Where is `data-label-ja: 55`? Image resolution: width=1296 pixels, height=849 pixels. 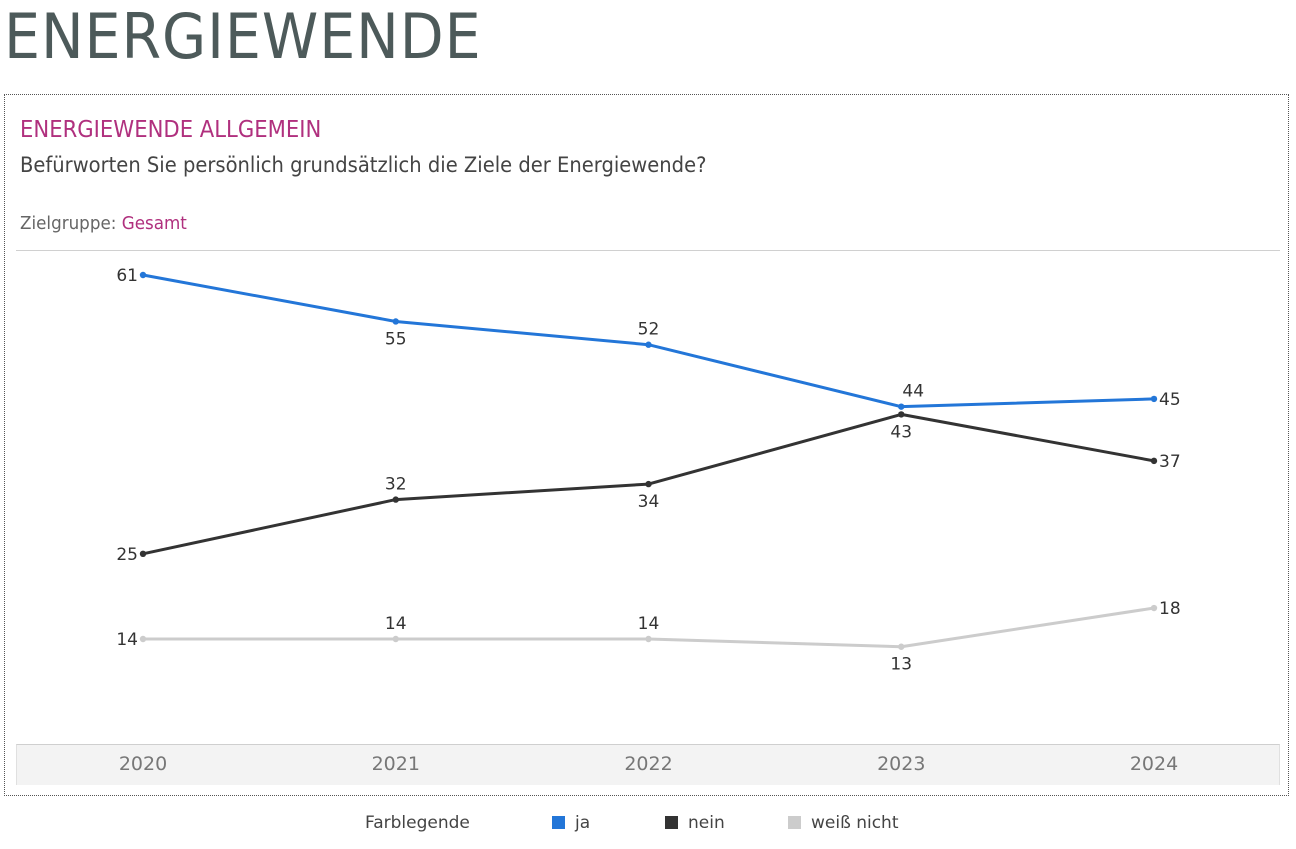 data-label-ja: 55 is located at coordinates (396, 339).